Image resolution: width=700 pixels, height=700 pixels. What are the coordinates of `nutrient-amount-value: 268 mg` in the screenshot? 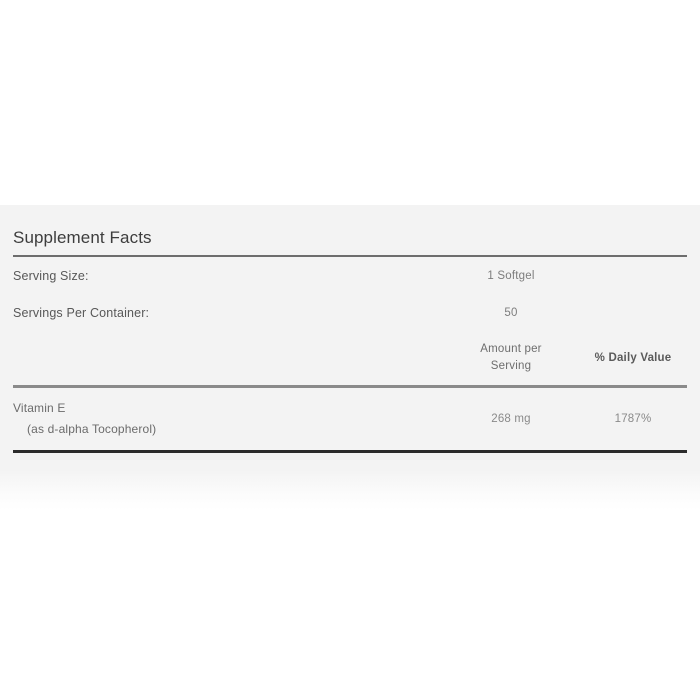 It's located at (511, 419).